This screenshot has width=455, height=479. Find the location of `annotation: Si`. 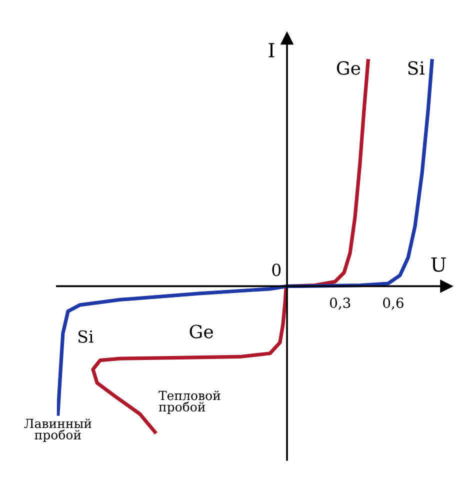

annotation: Si is located at coordinates (86, 336).